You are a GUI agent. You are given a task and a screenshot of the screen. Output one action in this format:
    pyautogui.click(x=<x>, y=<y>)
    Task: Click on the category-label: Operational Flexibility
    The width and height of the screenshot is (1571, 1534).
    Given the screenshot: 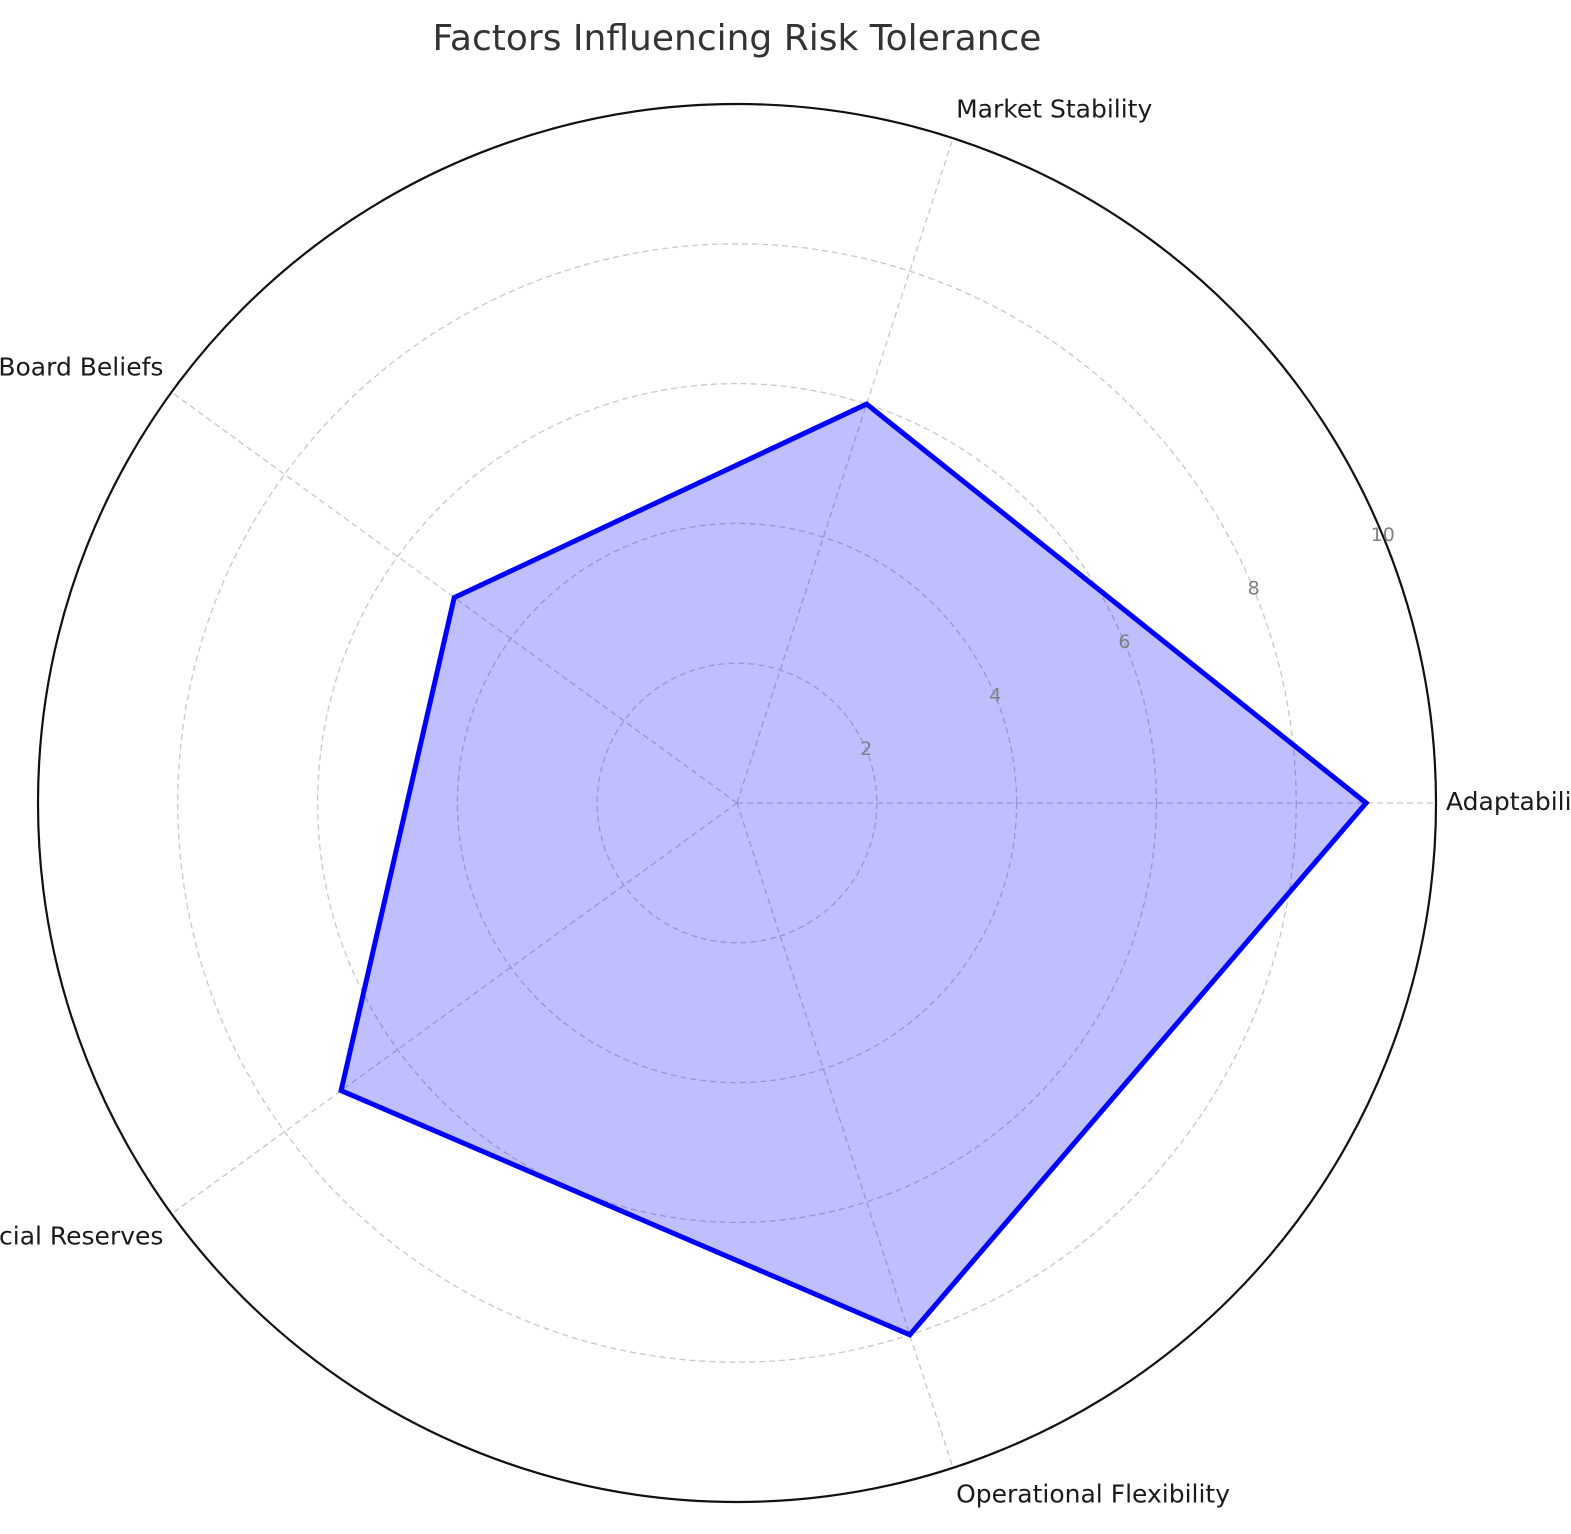 What is the action you would take?
    pyautogui.click(x=1093, y=1493)
    